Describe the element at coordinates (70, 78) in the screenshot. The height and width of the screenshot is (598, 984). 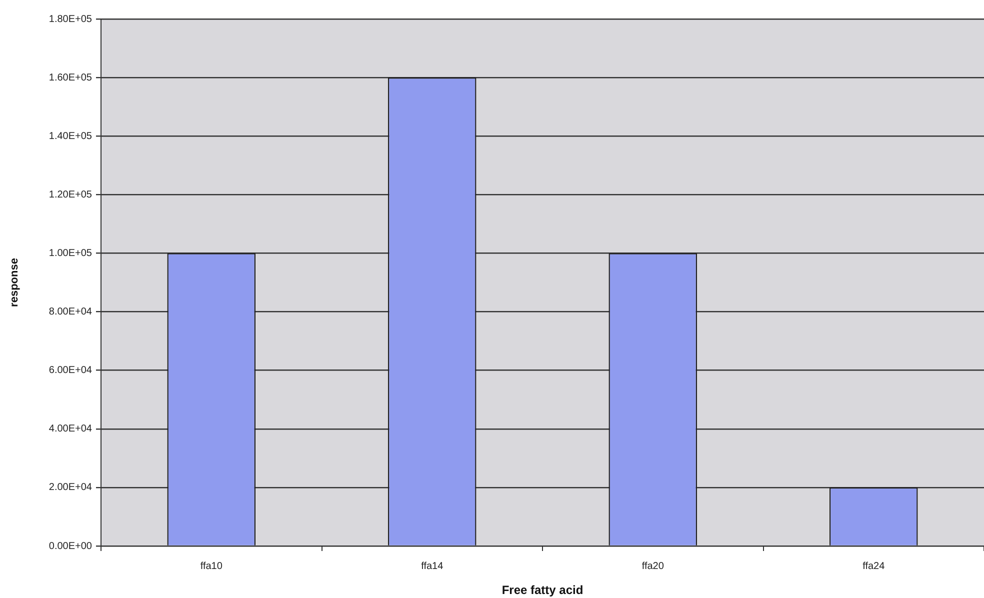
I see `y-tick-label: 1.60E+05` at that location.